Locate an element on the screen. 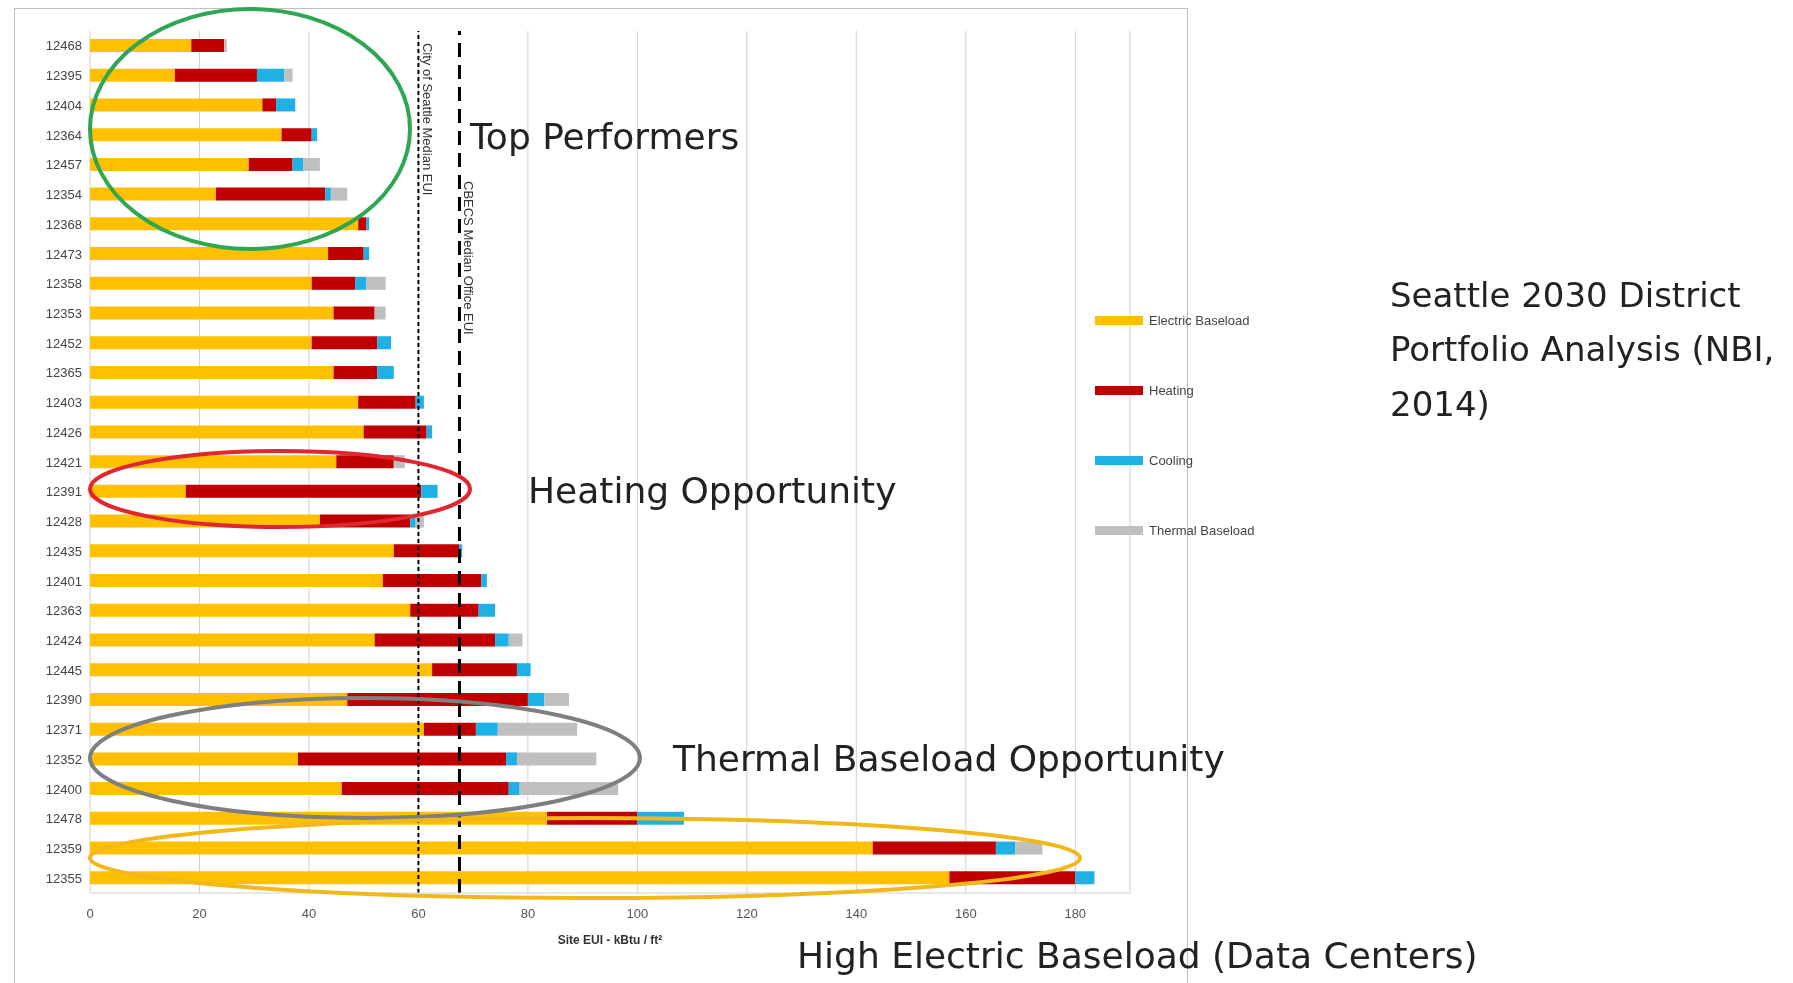 This screenshot has width=1793, height=983. y-tick-label: 12424 is located at coordinates (63, 640).